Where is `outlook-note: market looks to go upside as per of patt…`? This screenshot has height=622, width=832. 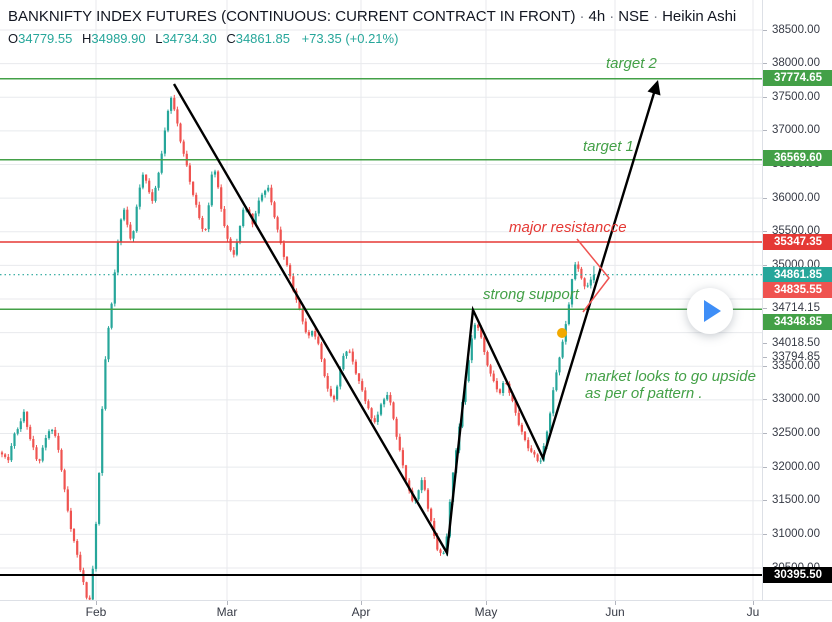 outlook-note: market looks to go upside as per of patt… is located at coordinates (670, 385).